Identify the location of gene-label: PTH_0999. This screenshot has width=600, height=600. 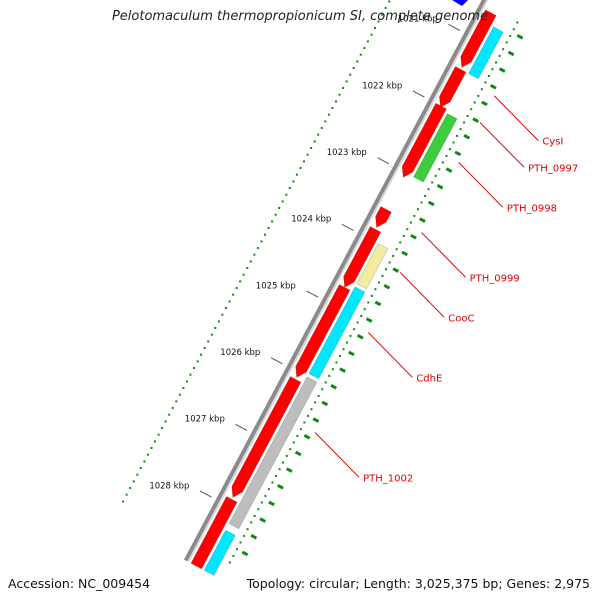
(495, 278).